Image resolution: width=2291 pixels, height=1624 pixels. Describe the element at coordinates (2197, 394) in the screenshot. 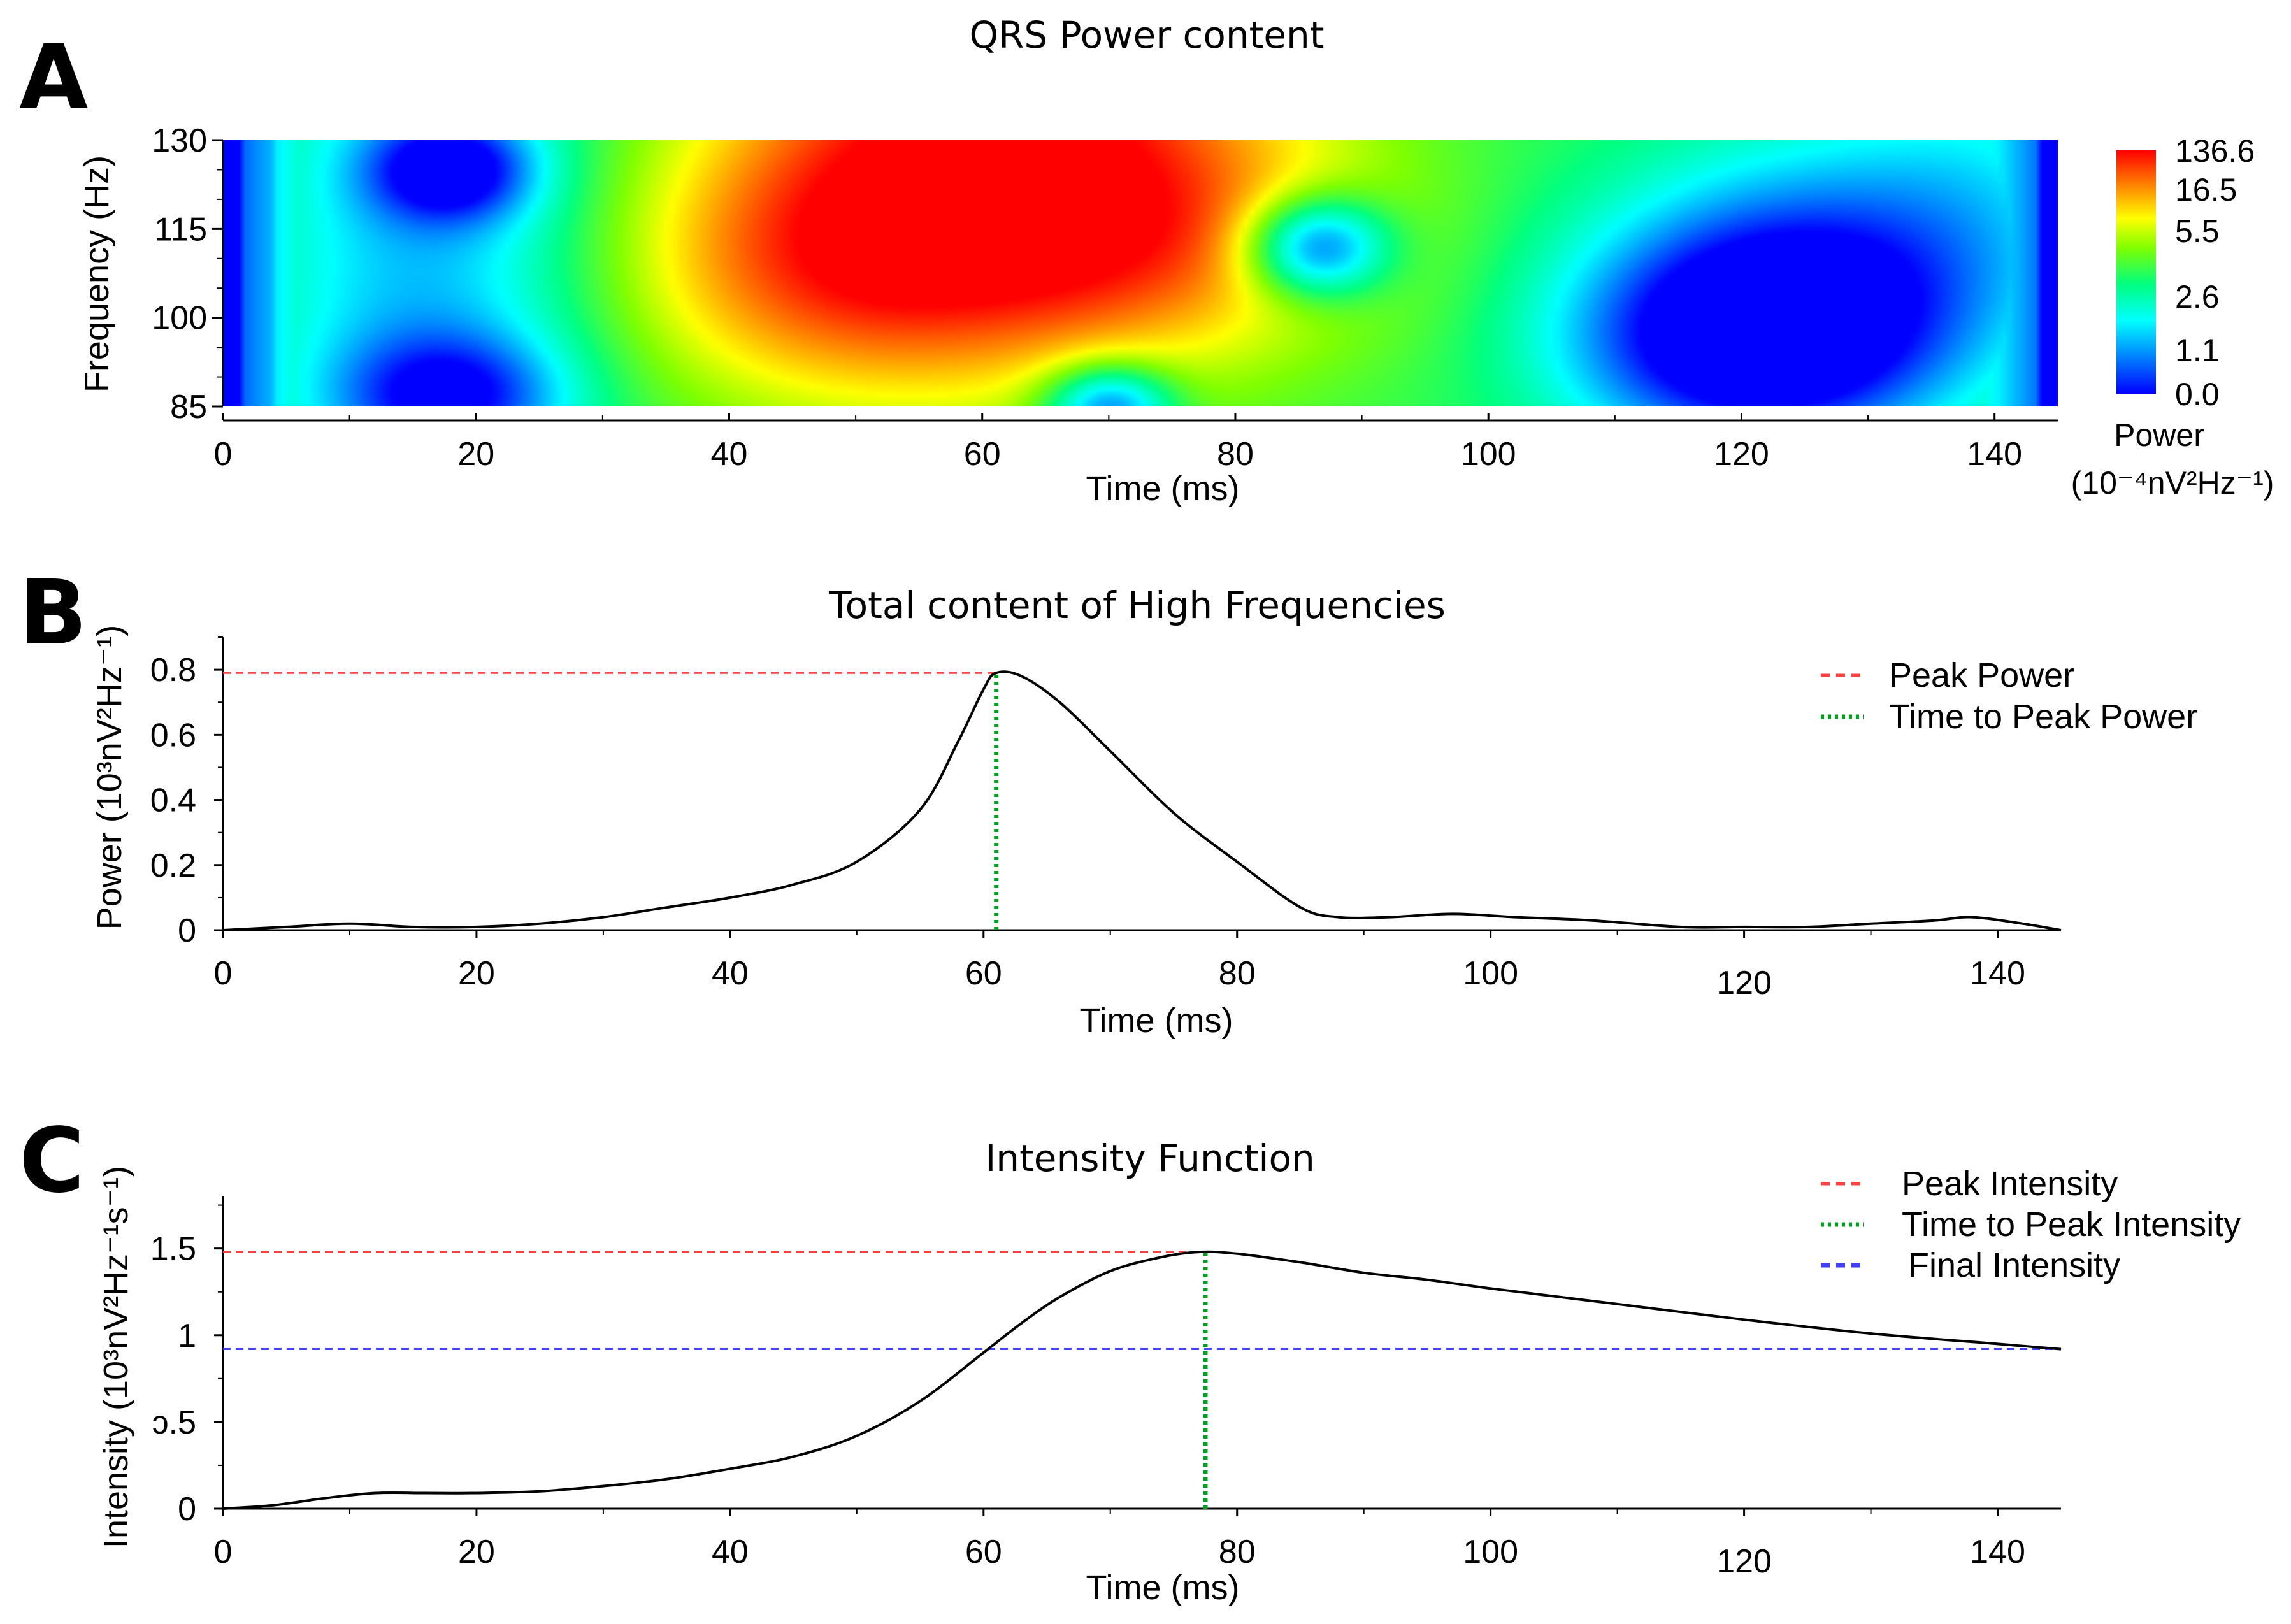

I see `colorbar-tick-label: 0.0` at that location.